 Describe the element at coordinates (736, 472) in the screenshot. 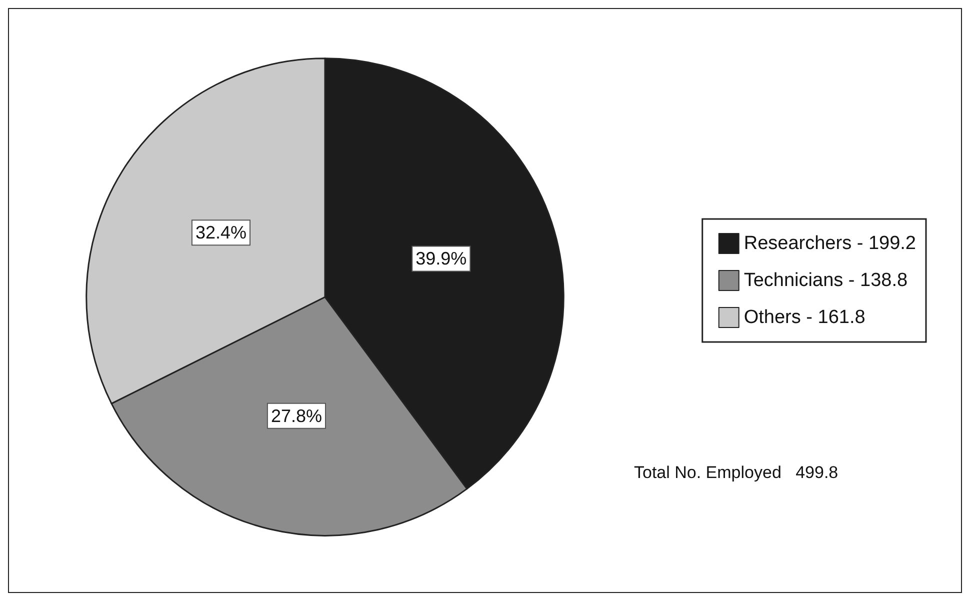

I see `text: Total No. Employed 499.8` at that location.